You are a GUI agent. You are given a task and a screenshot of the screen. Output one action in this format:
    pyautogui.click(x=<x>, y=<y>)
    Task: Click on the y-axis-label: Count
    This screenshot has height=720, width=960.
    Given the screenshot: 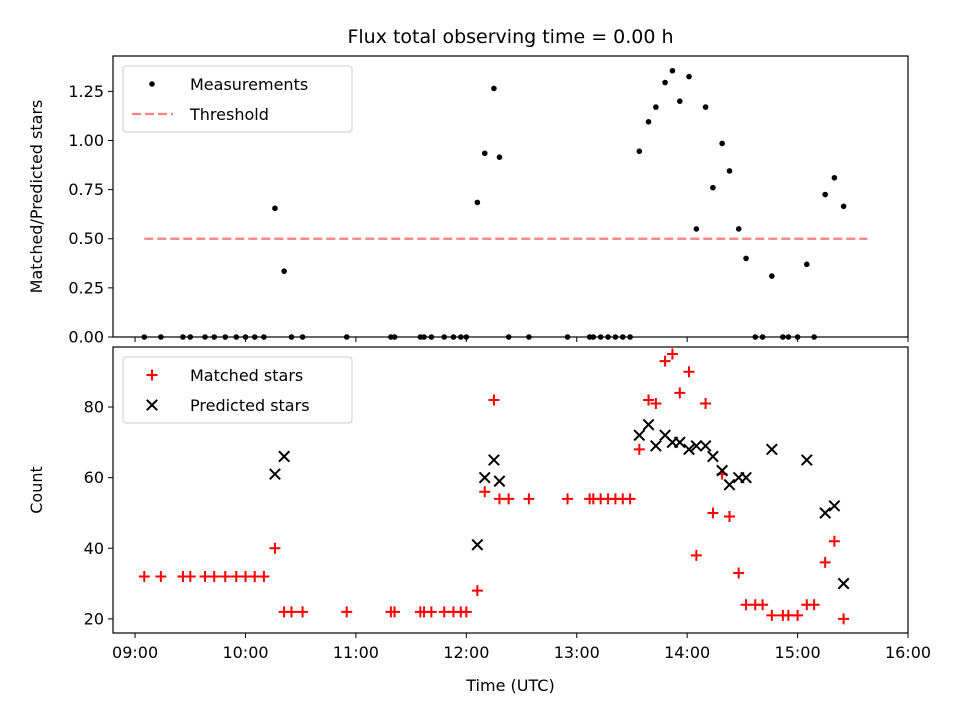 What is the action you would take?
    pyautogui.click(x=36, y=490)
    